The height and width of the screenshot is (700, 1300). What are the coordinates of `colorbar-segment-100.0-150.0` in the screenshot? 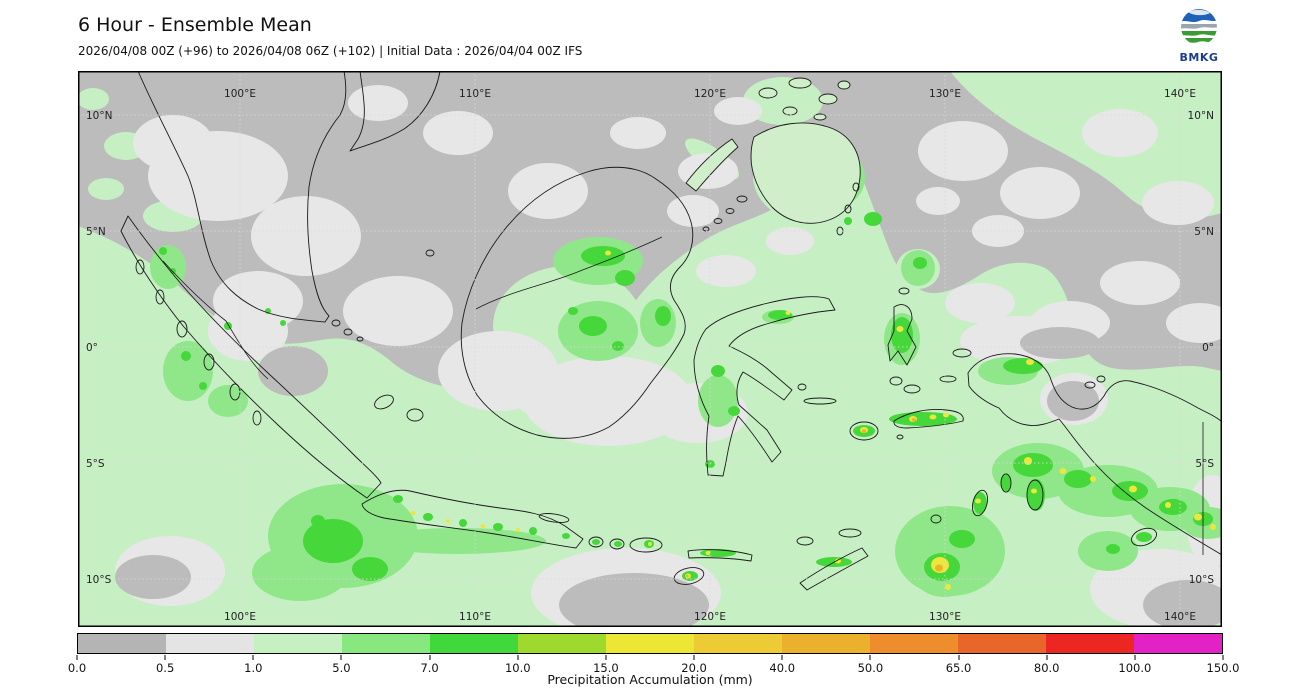 It's located at (1178, 643).